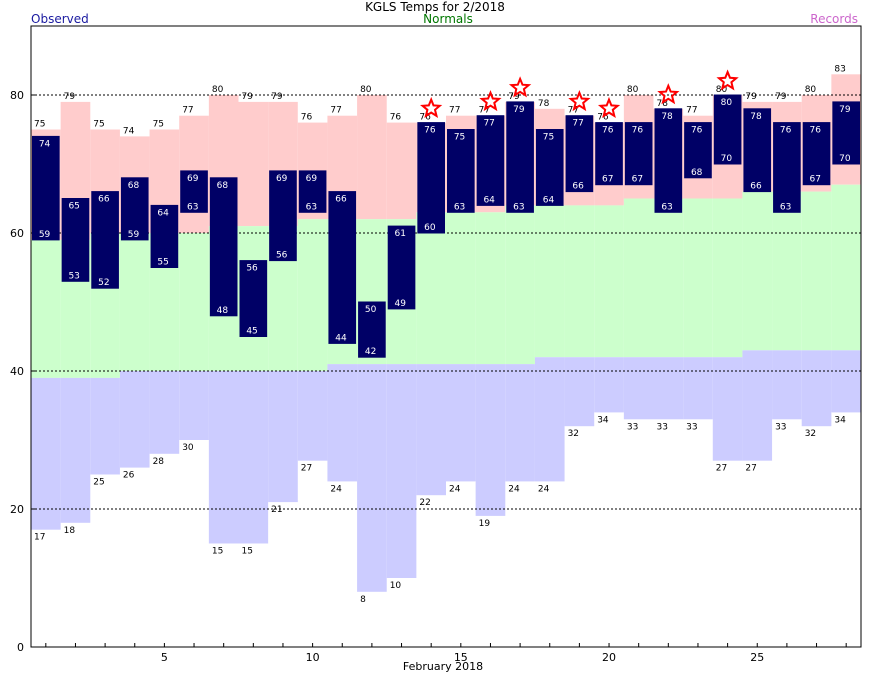  Describe the element at coordinates (727, 103) in the screenshot. I see `observed-high-label: 80` at that location.